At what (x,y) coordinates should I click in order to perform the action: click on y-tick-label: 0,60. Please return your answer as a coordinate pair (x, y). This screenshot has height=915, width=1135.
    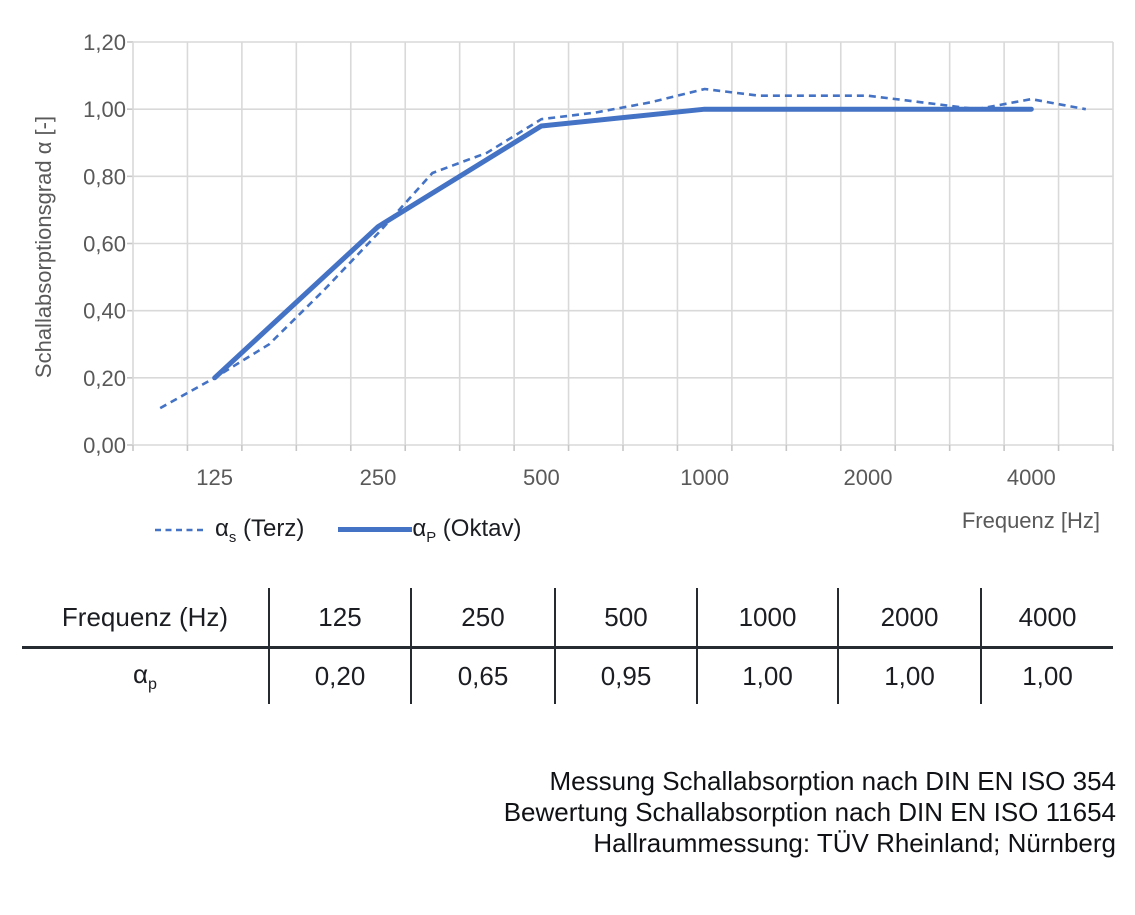
    Looking at the image, I should click on (104, 244).